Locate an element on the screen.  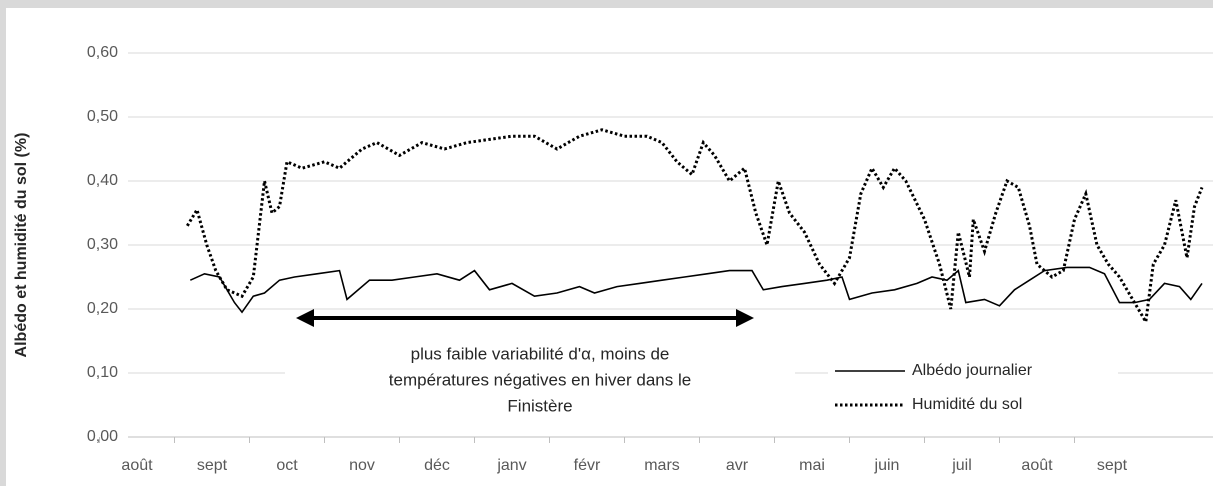
legend-label: Humidité du sol is located at coordinates (967, 404).